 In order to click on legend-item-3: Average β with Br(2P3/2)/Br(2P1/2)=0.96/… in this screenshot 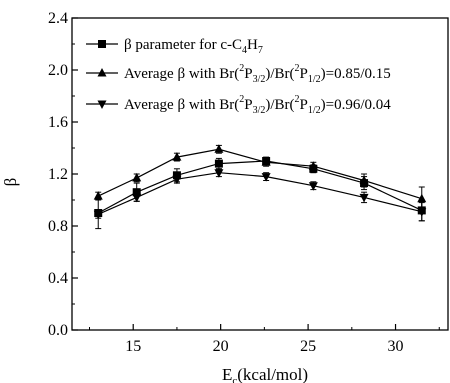, I will do `click(238, 105)`.